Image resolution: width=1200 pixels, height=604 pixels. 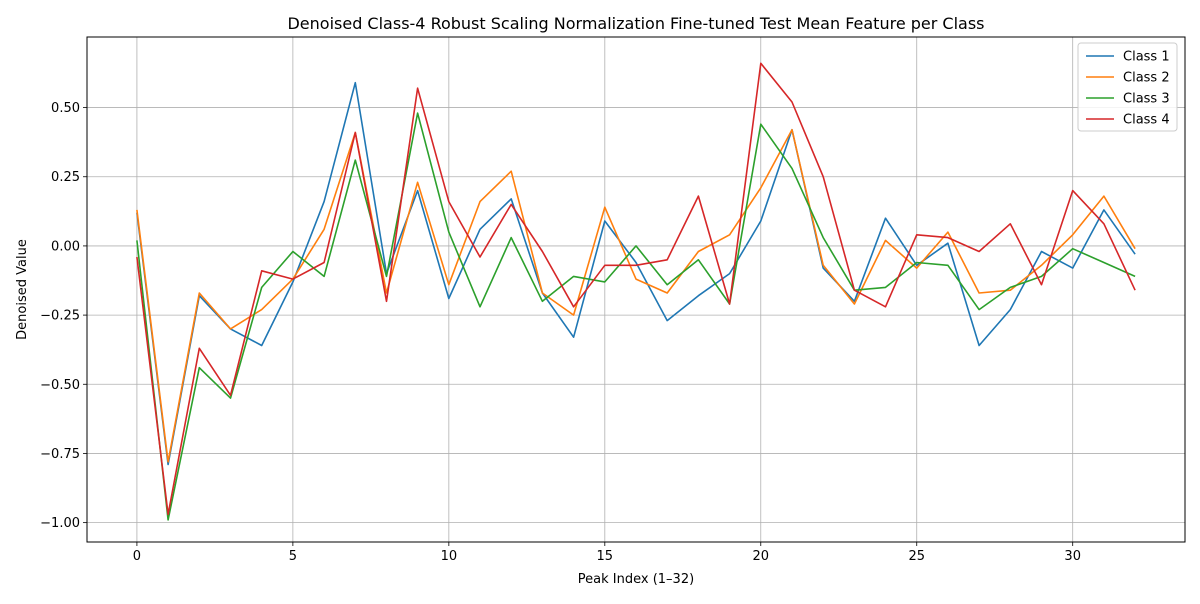 What do you see at coordinates (60, 316) in the screenshot?
I see `y-tick-label: −0.25` at bounding box center [60, 316].